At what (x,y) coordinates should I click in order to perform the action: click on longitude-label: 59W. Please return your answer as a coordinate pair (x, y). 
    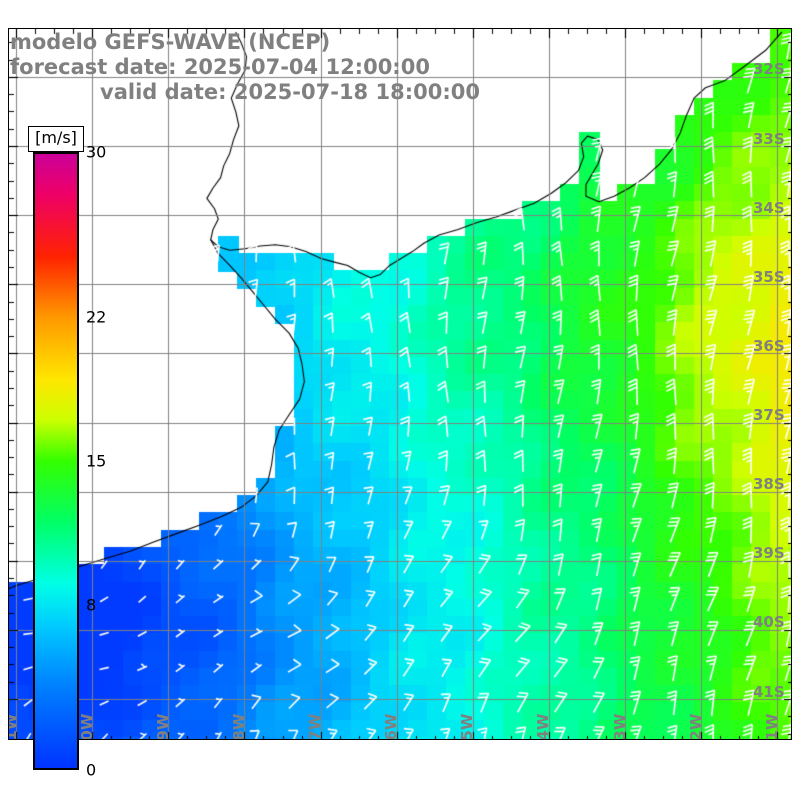
    Looking at the image, I should click on (162, 726).